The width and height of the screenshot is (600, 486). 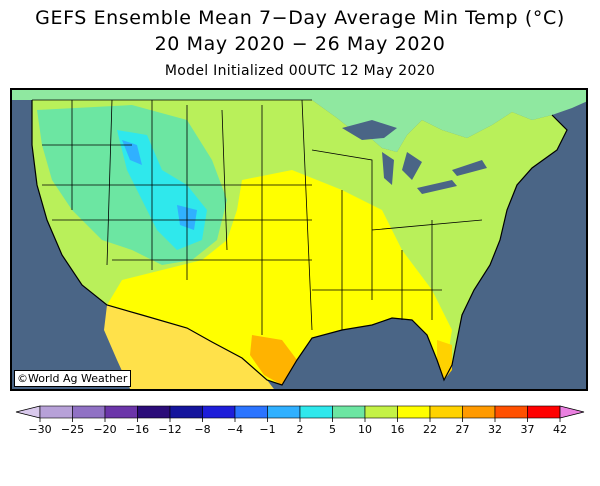 I want to click on warm-florida, so click(x=444, y=360).